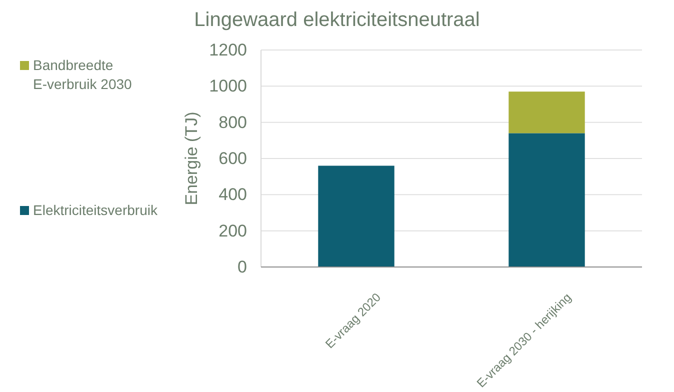  What do you see at coordinates (232, 194) in the screenshot?
I see `y-tick-label: 400` at bounding box center [232, 194].